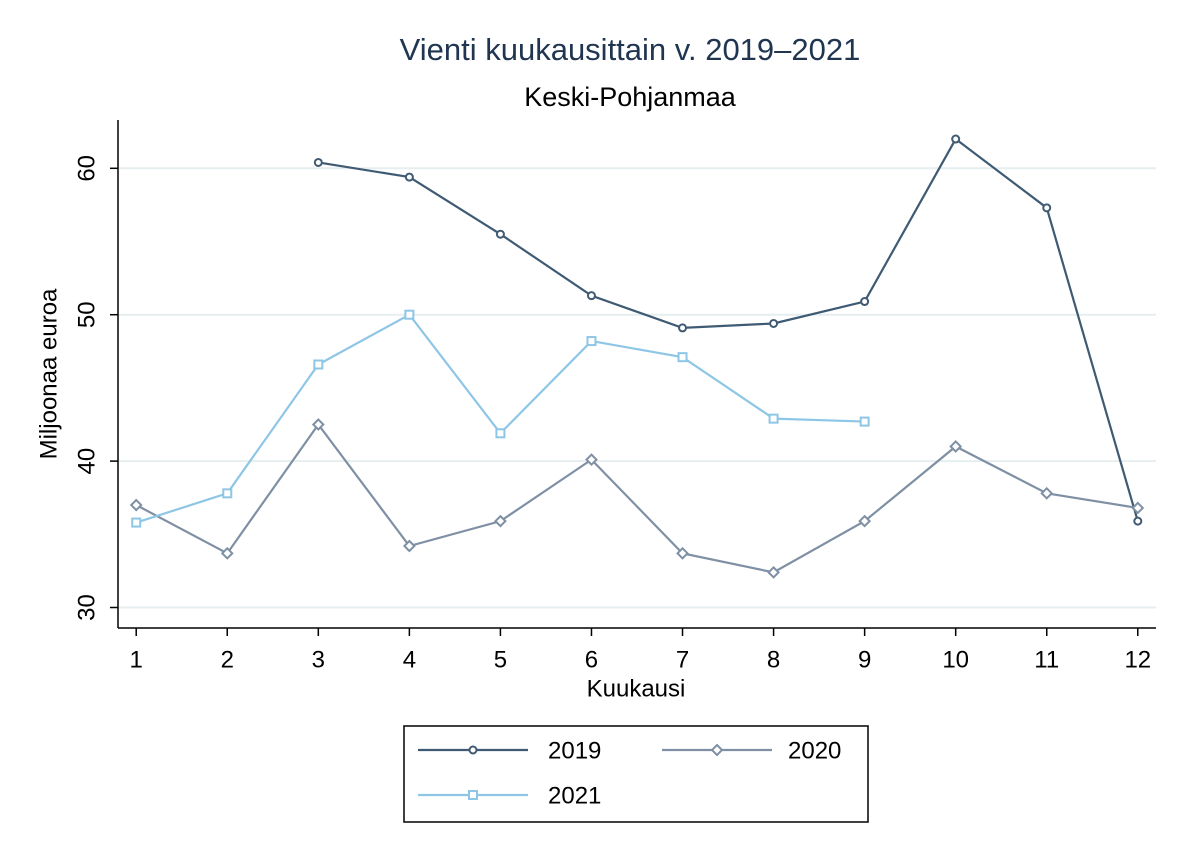  I want to click on series-line, so click(636, 498).